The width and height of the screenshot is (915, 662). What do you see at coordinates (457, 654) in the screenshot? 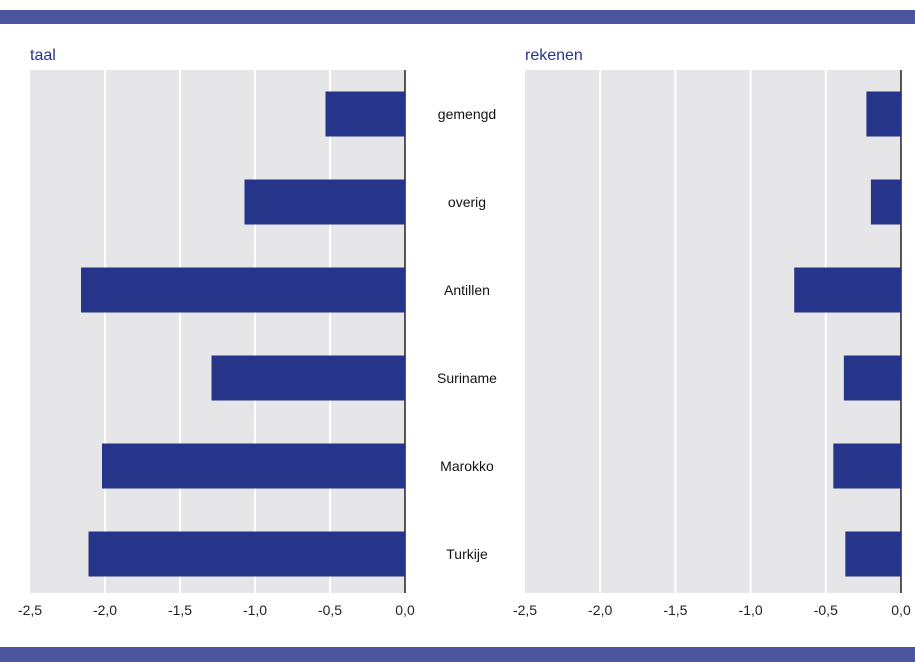
I see `bottom-banner` at bounding box center [457, 654].